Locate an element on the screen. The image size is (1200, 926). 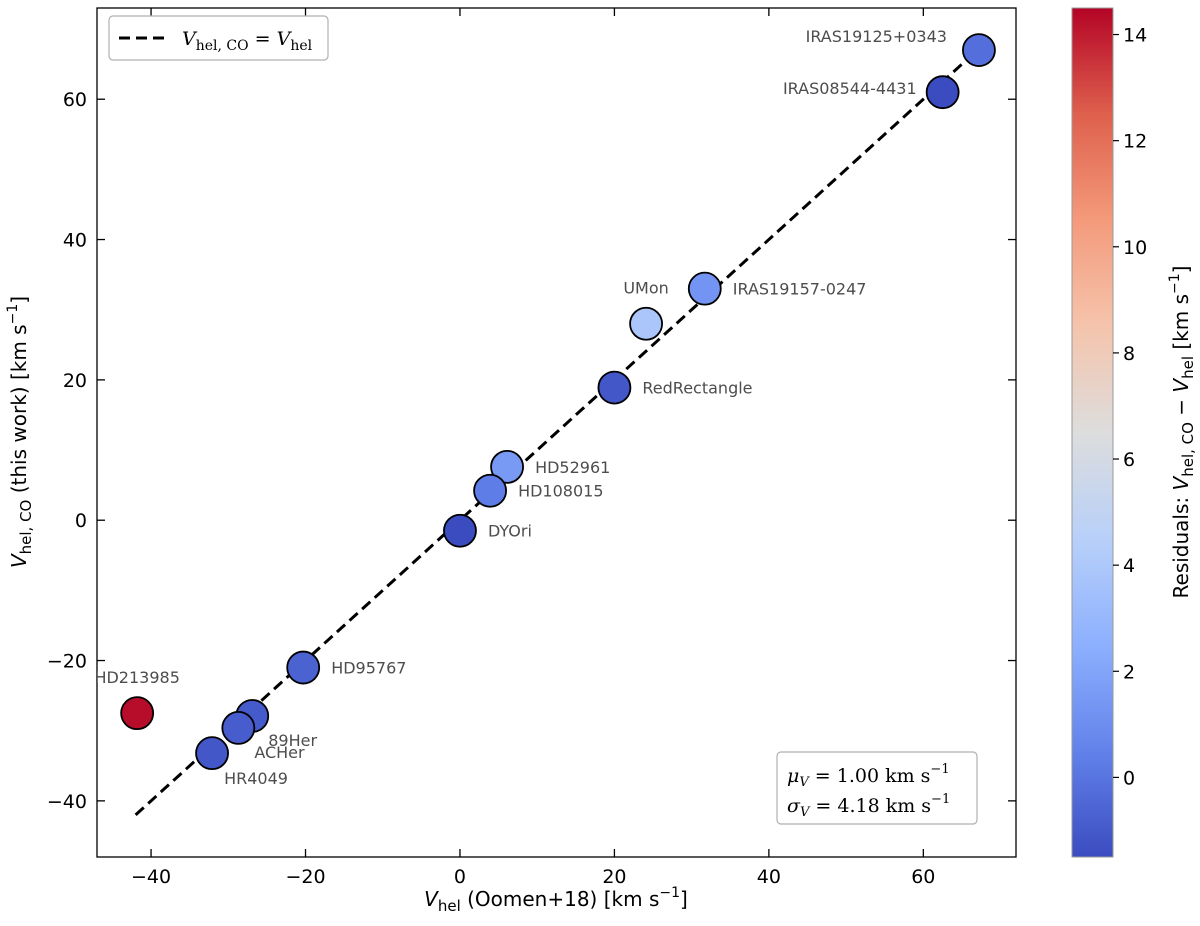
point-label-iras08544-4431: IRAS08544-4431 is located at coordinates (850, 88).